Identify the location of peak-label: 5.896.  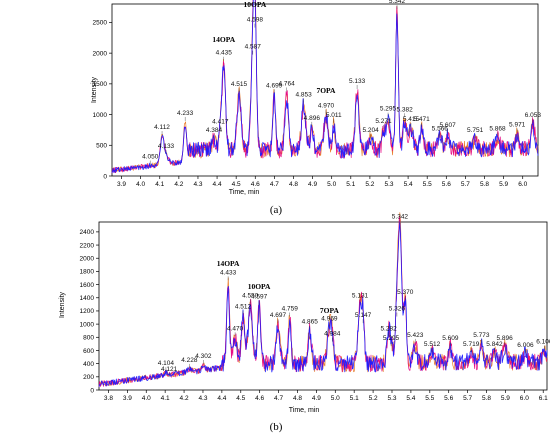
(505, 338).